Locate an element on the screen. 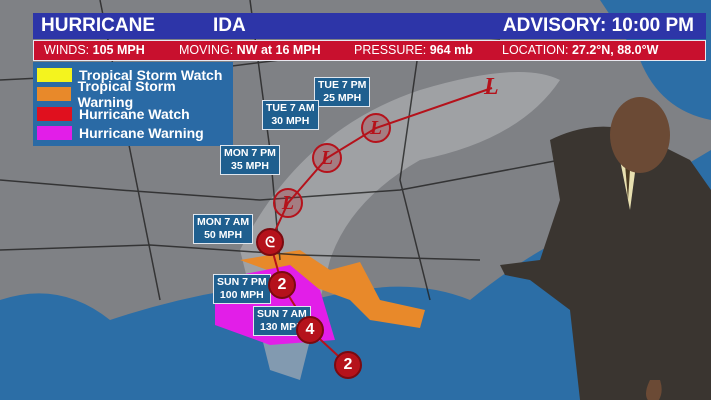  advisory-time: ADVISORY: 10:00 PM is located at coordinates (598, 25).